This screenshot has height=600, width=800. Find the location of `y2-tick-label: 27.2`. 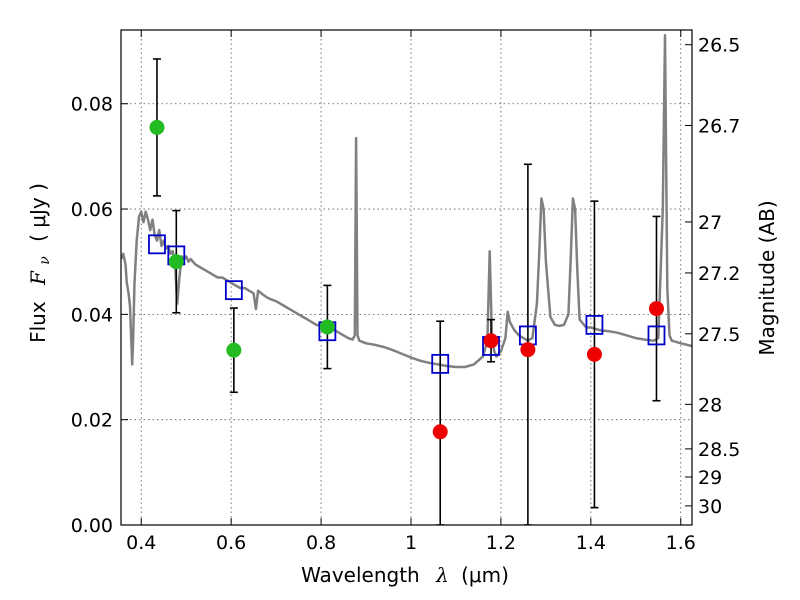

y2-tick-label: 27.2 is located at coordinates (719, 274).